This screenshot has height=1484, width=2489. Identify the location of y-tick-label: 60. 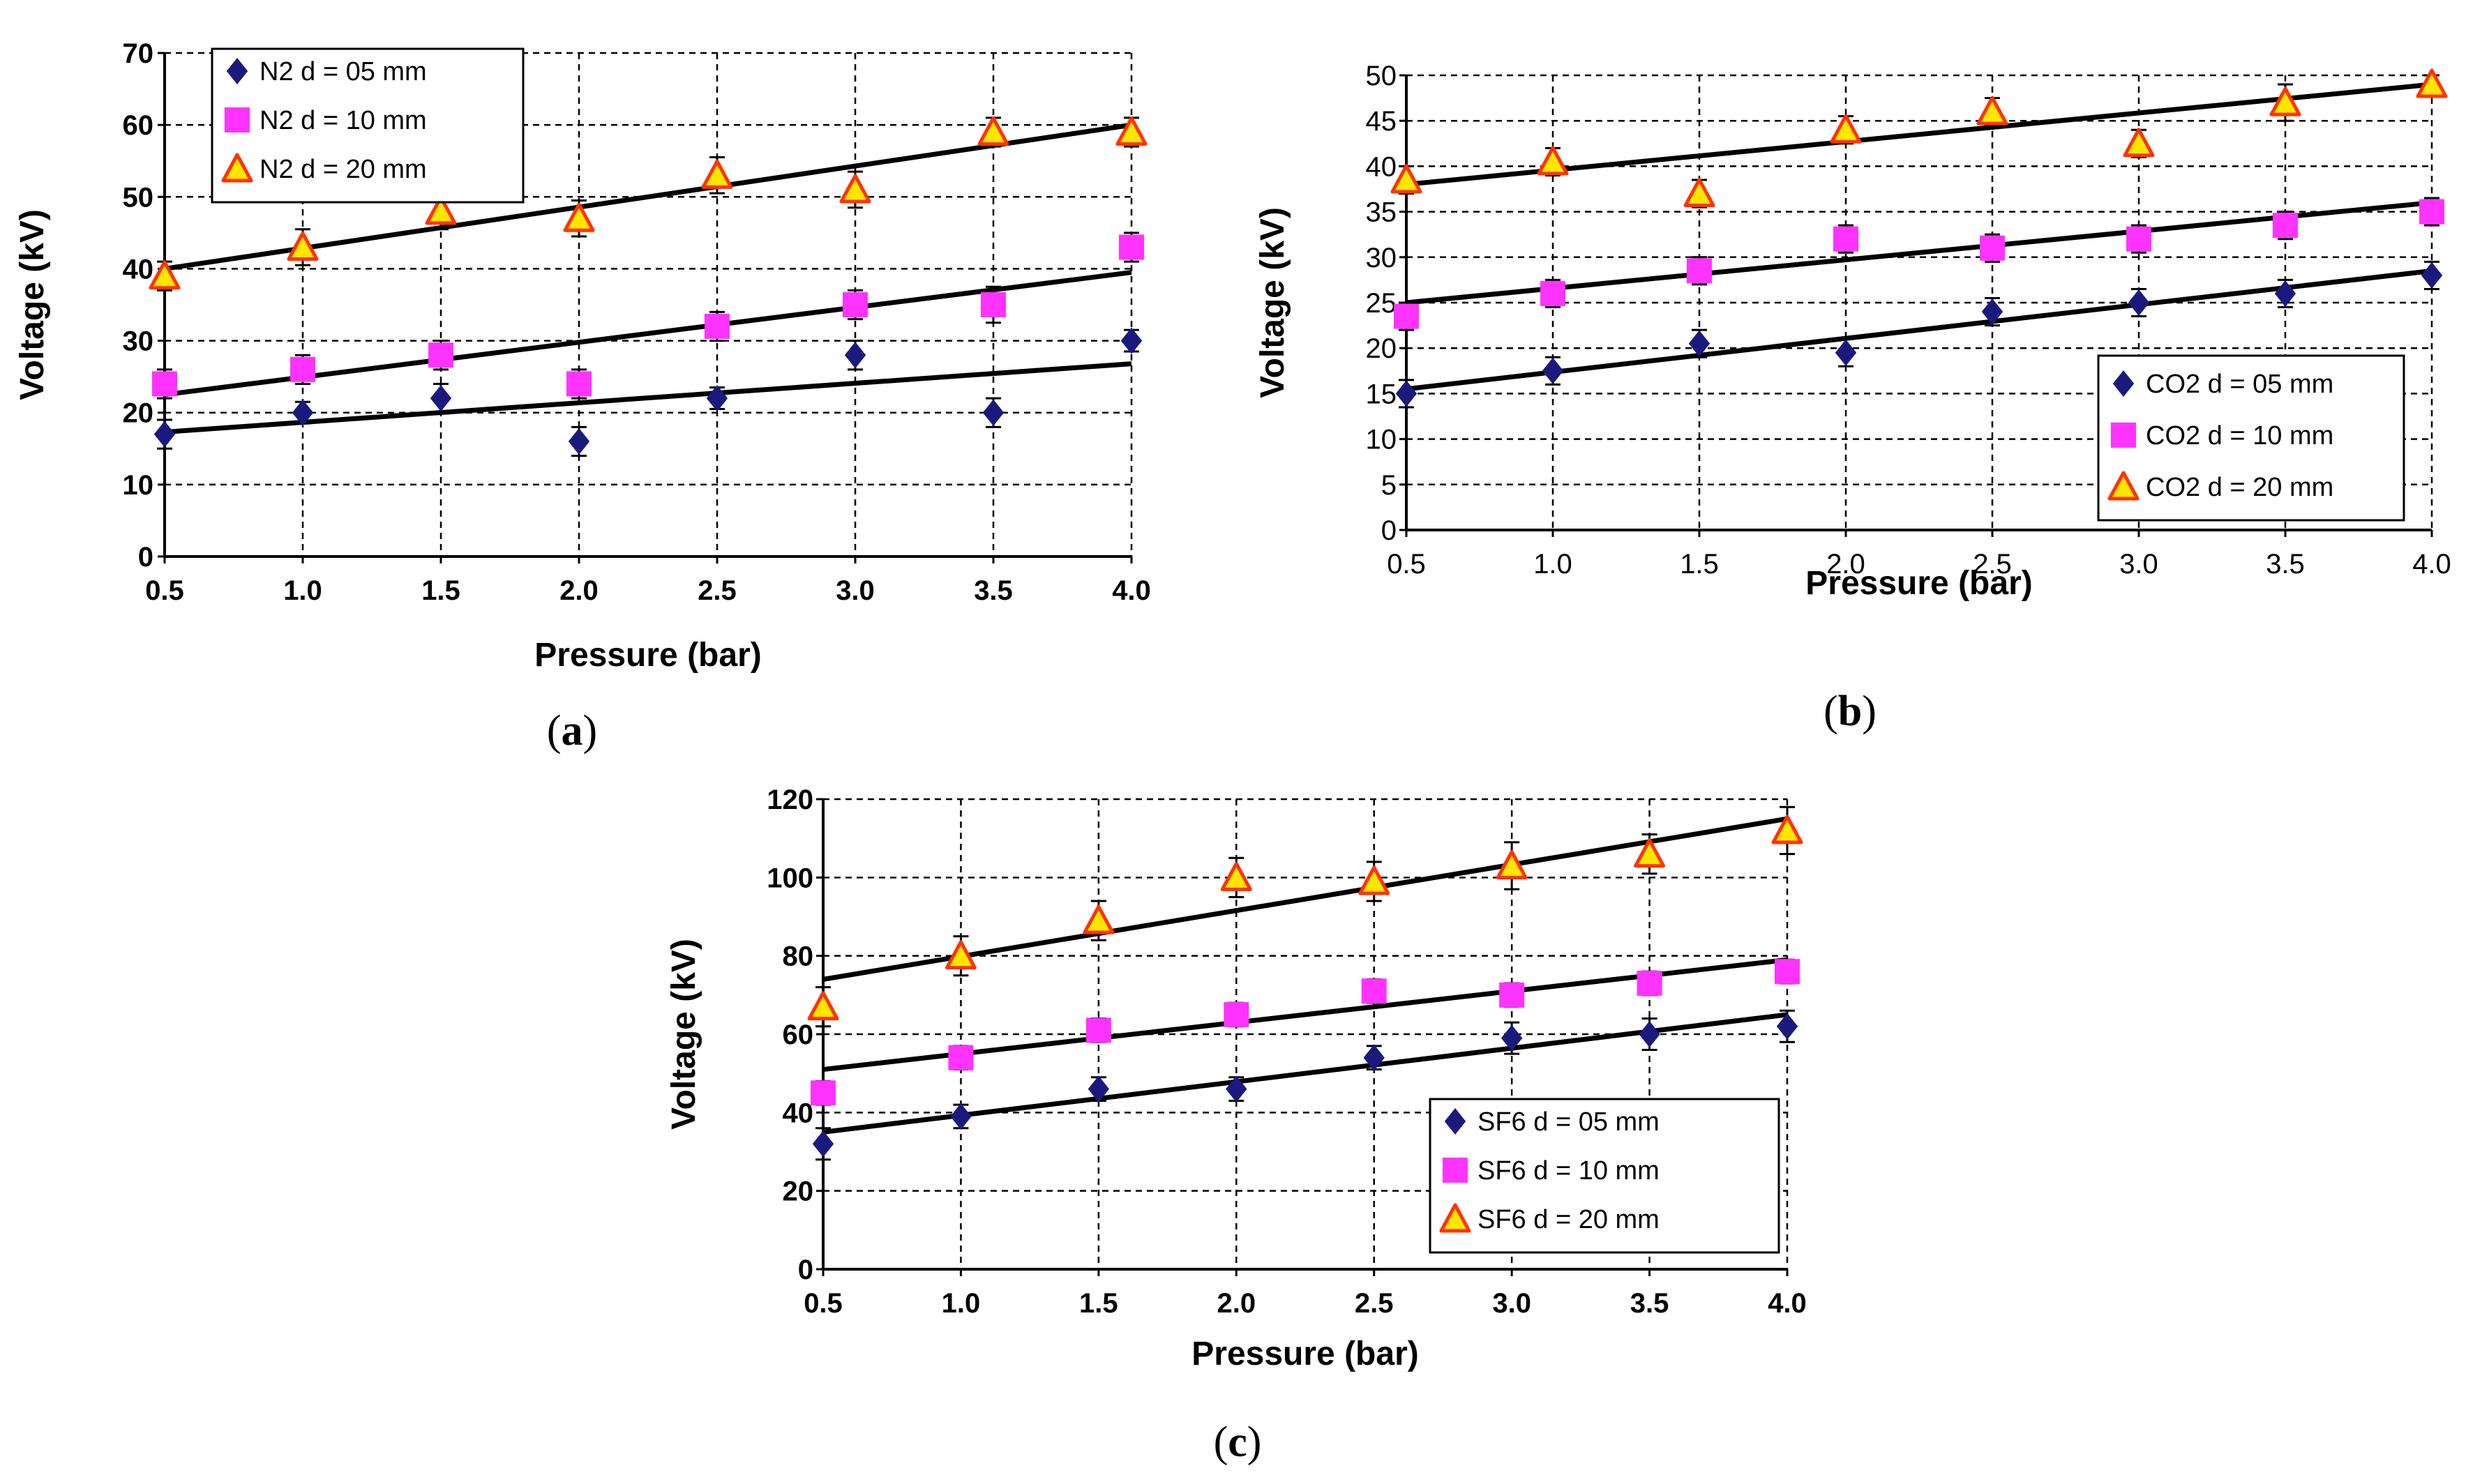
(798, 1035).